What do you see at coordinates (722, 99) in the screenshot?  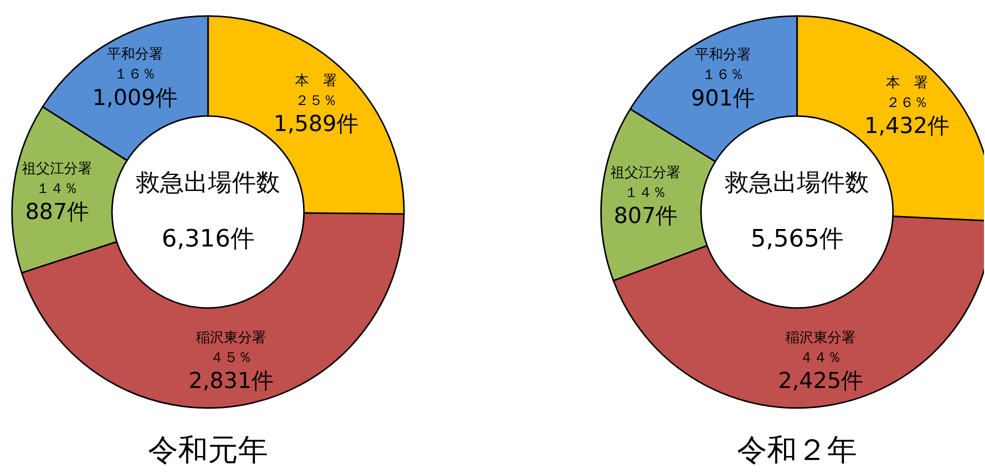 I see `data-label: 901件` at bounding box center [722, 99].